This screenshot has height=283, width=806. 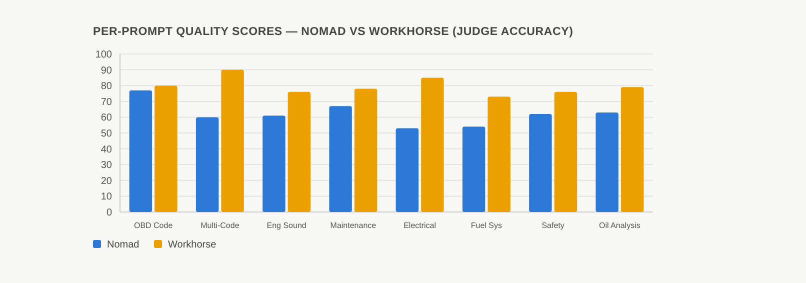 I want to click on y-tick-label: 20, so click(x=106, y=181).